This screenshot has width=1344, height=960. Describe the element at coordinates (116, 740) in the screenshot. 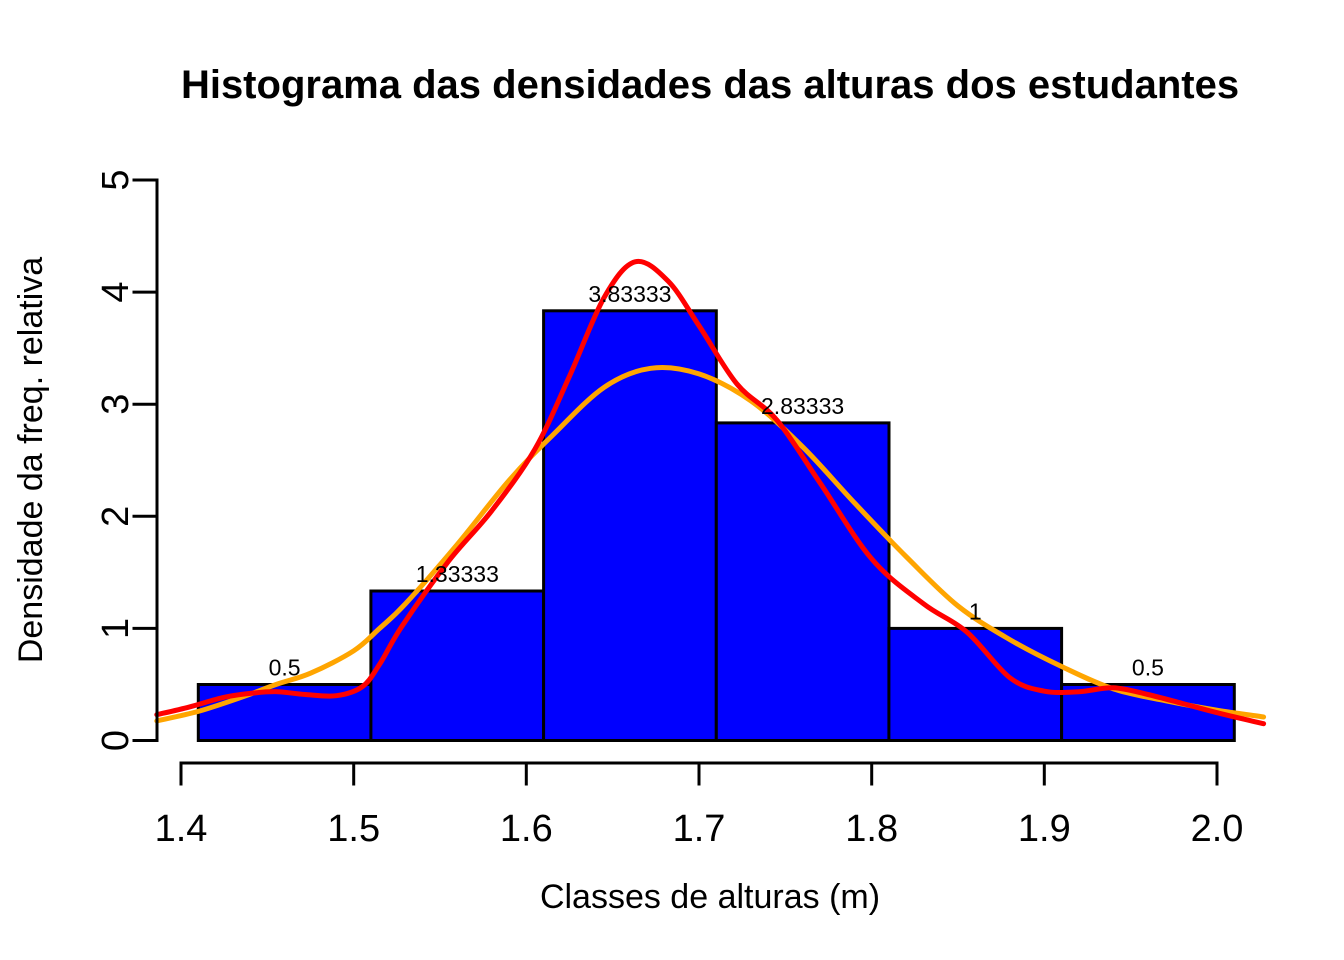

I see `y-tick-label: 0` at that location.